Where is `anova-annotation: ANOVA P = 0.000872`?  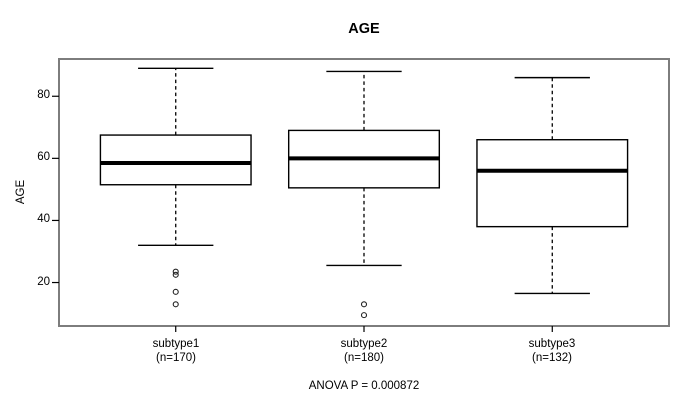 anova-annotation: ANOVA P = 0.000872 is located at coordinates (364, 386).